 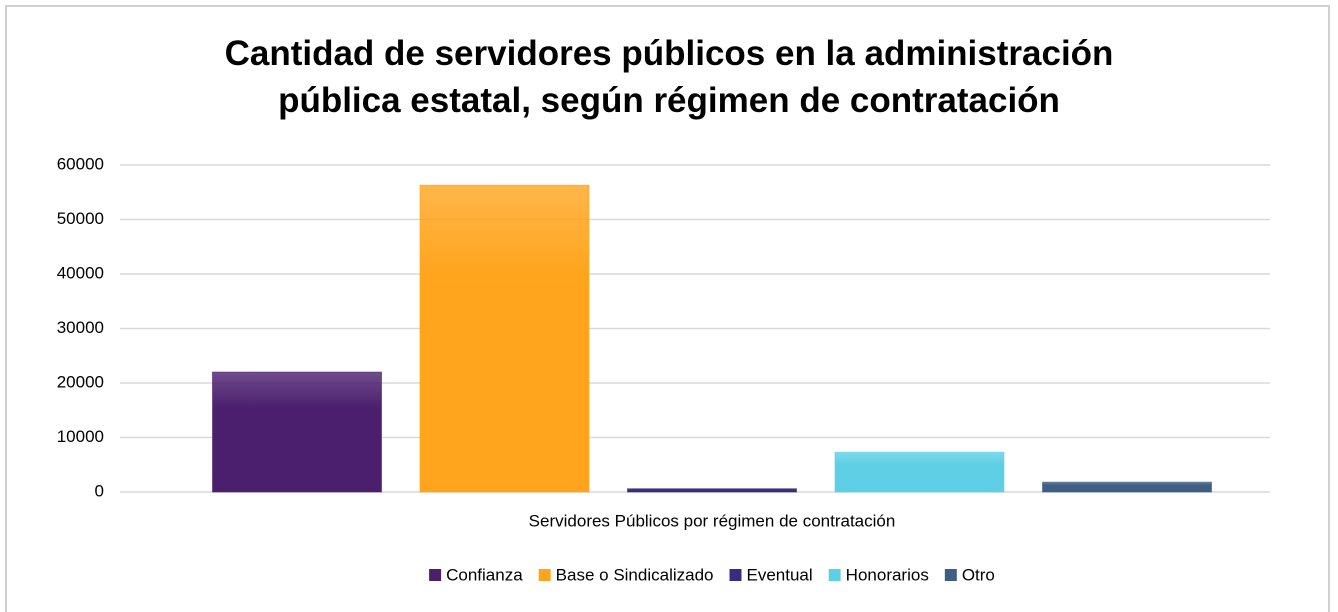 What do you see at coordinates (635, 574) in the screenshot?
I see `legend-label: Base o Sindicalizado` at bounding box center [635, 574].